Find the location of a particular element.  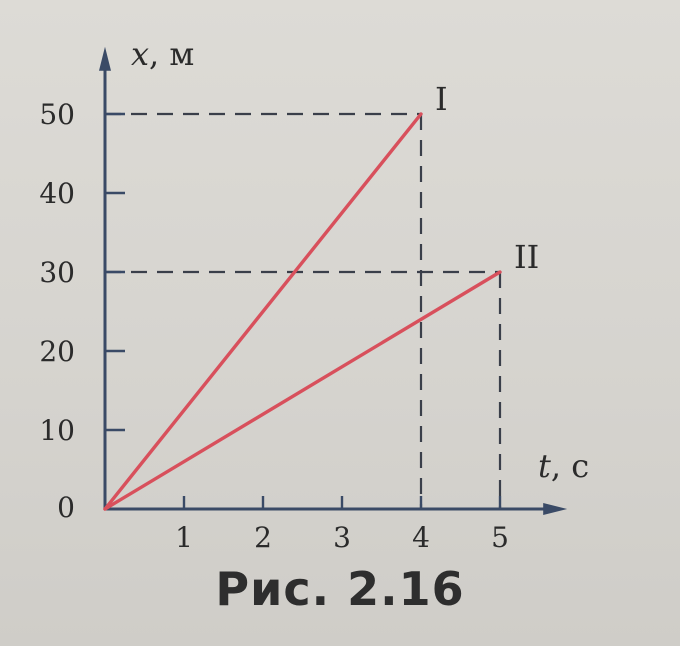

x-axis-unit: , с is located at coordinates (570, 466).